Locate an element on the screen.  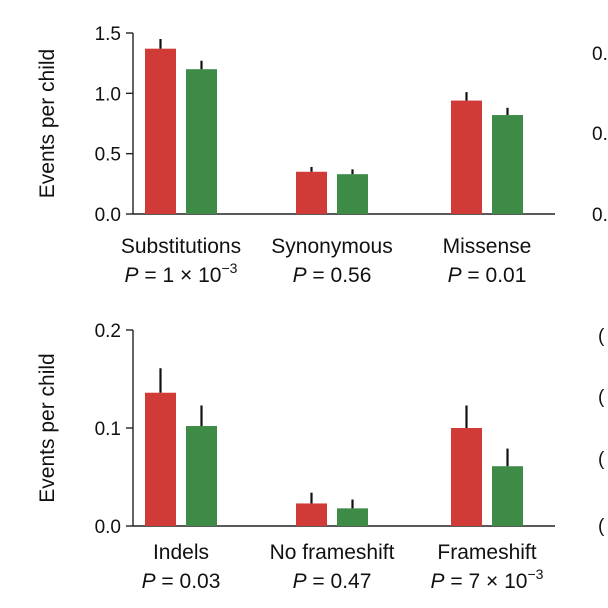
y-tick-label: 0.2 is located at coordinates (108, 331).